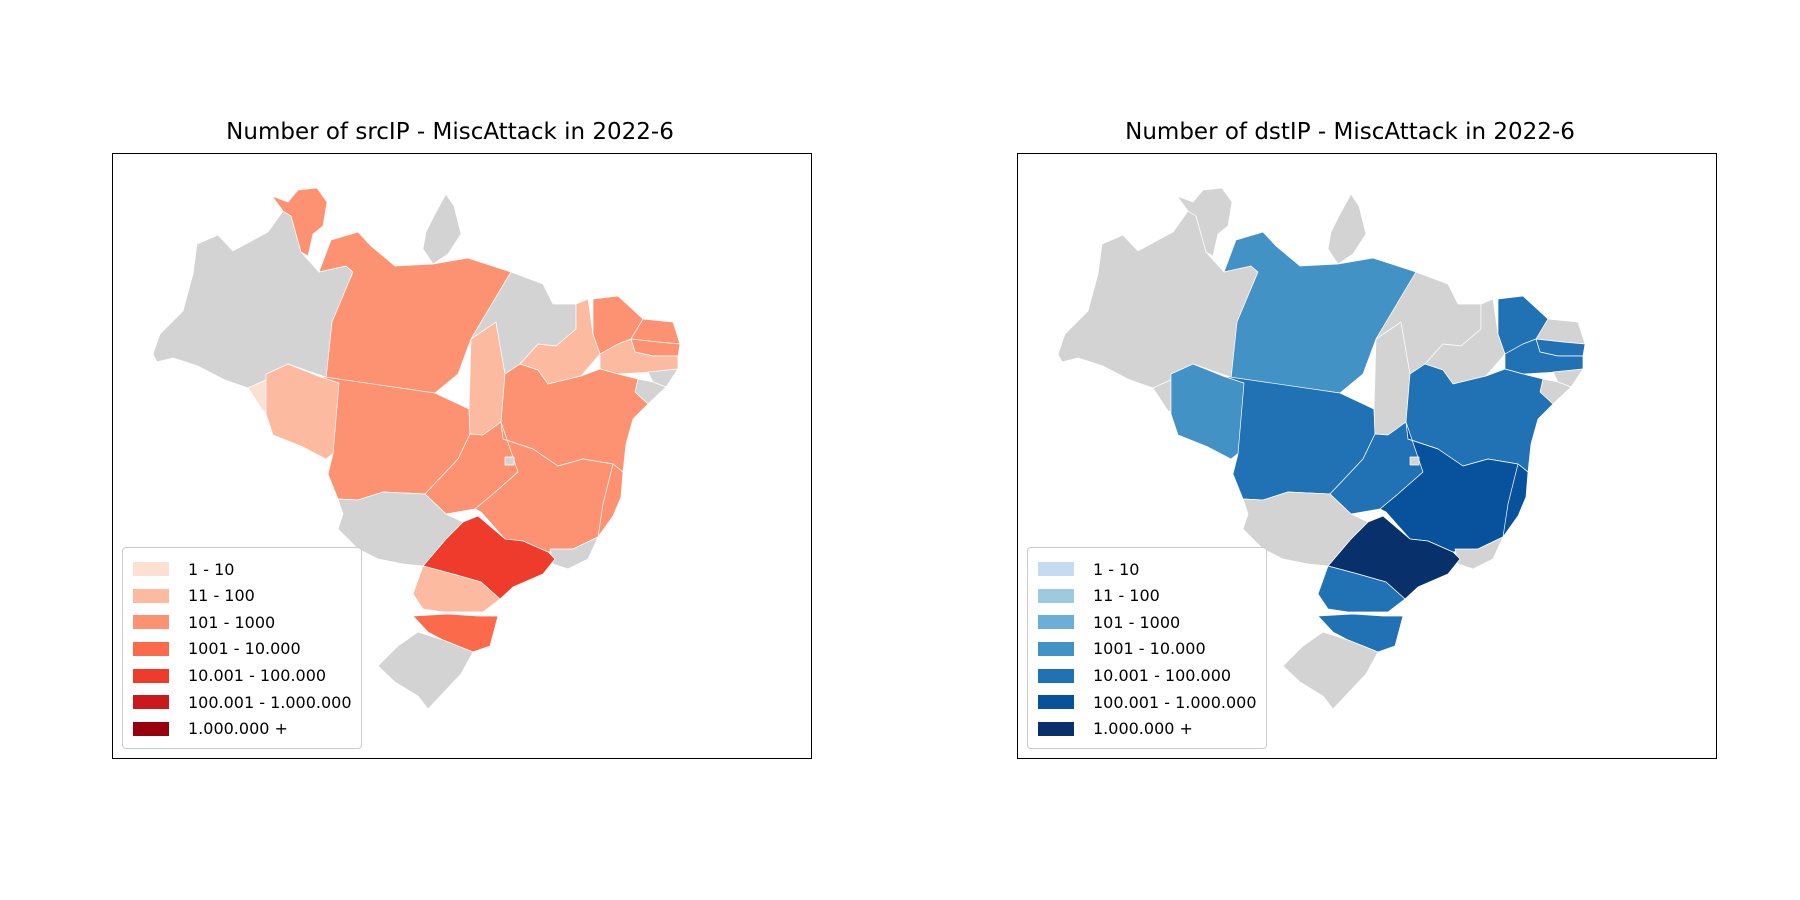 Image resolution: width=1800 pixels, height=900 pixels. What do you see at coordinates (1350, 132) in the screenshot?
I see `map-title: Number of dstIP - MiscAttack in 2022-6` at bounding box center [1350, 132].